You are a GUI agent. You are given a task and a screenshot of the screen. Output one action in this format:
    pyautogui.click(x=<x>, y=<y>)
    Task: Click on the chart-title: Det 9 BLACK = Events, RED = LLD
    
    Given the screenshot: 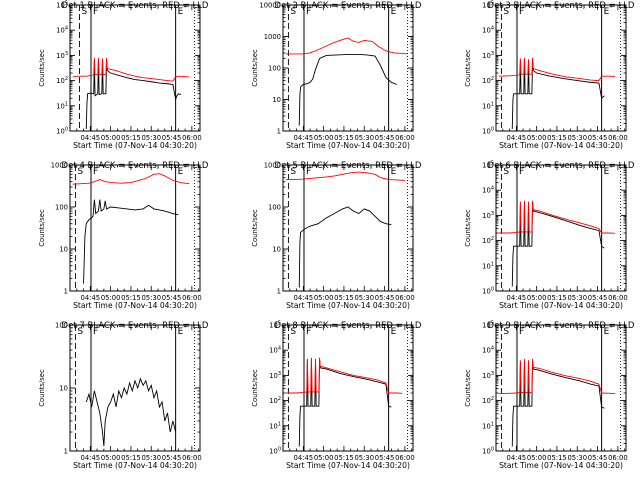 What is the action you would take?
    pyautogui.click(x=561, y=326)
    